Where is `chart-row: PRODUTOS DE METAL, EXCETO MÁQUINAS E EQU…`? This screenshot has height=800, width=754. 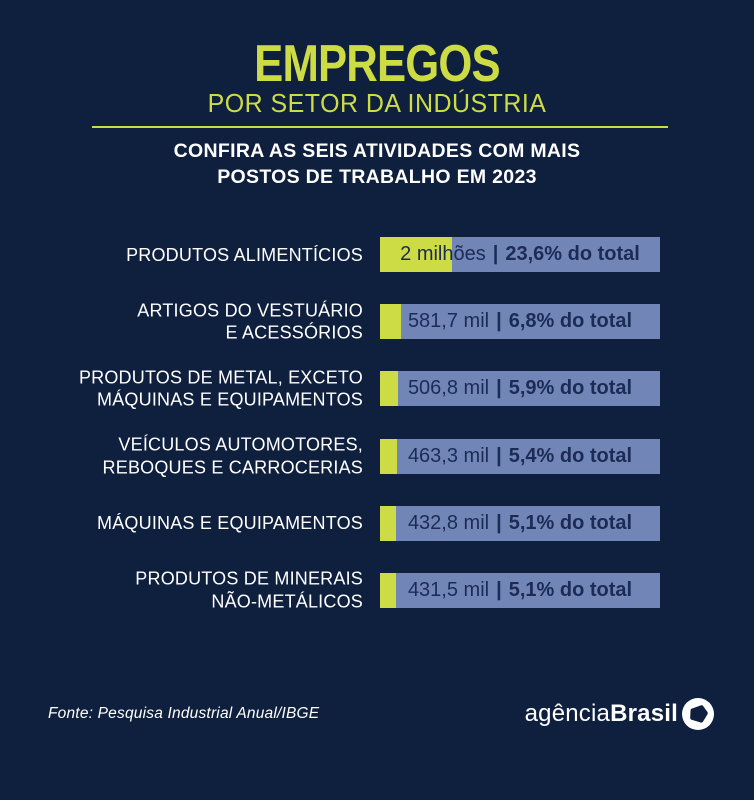 chart-row: PRODUTOS DE METAL, EXCETO MÁQUINAS E EQU… is located at coordinates (377, 388).